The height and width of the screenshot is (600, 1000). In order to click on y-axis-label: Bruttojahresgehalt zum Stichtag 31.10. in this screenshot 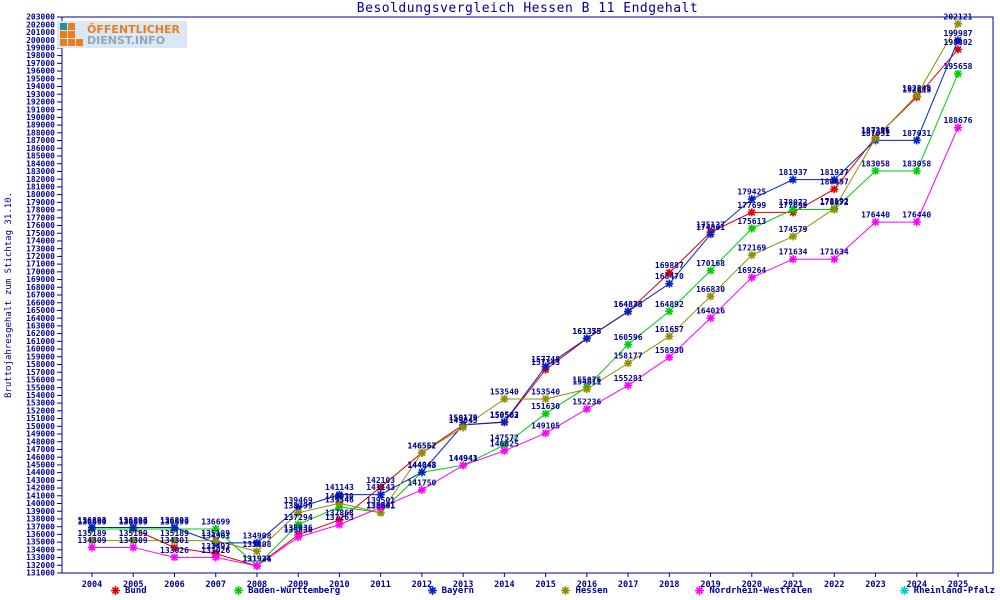, I will do `click(9, 295)`.